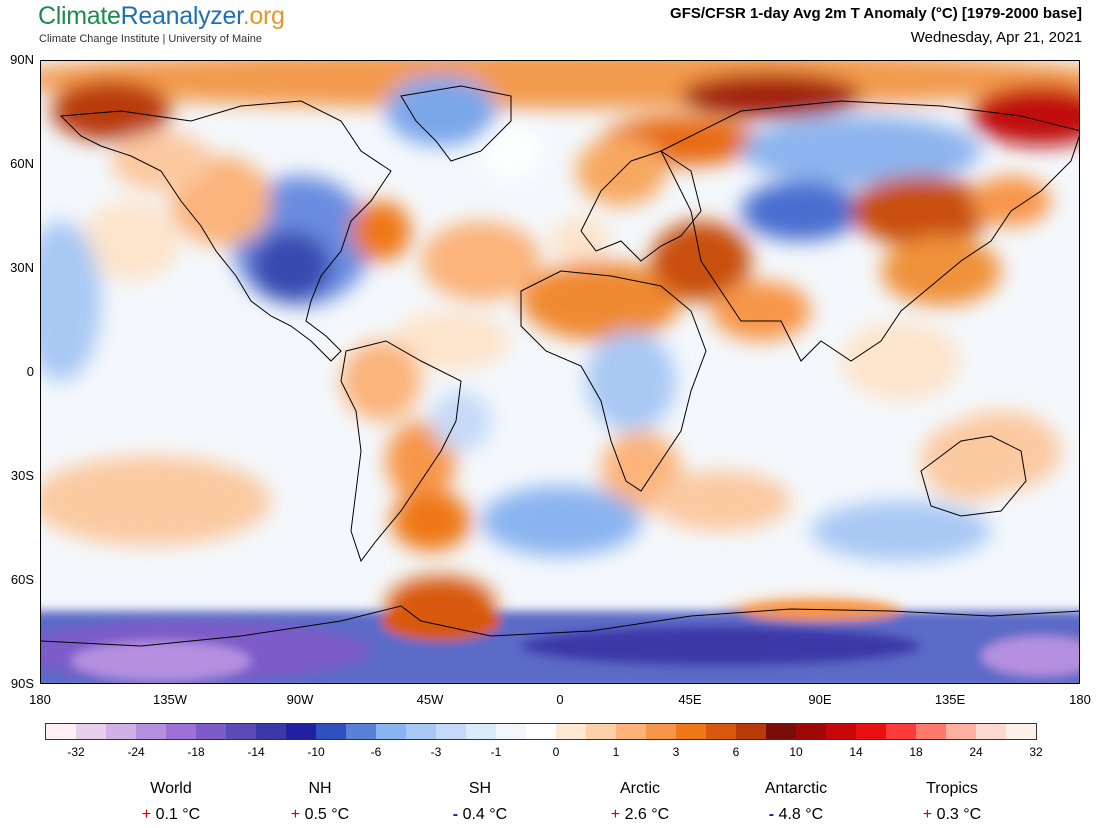 The height and width of the screenshot is (828, 1100). What do you see at coordinates (30, 371) in the screenshot?
I see `lat-label-0: 0` at bounding box center [30, 371].